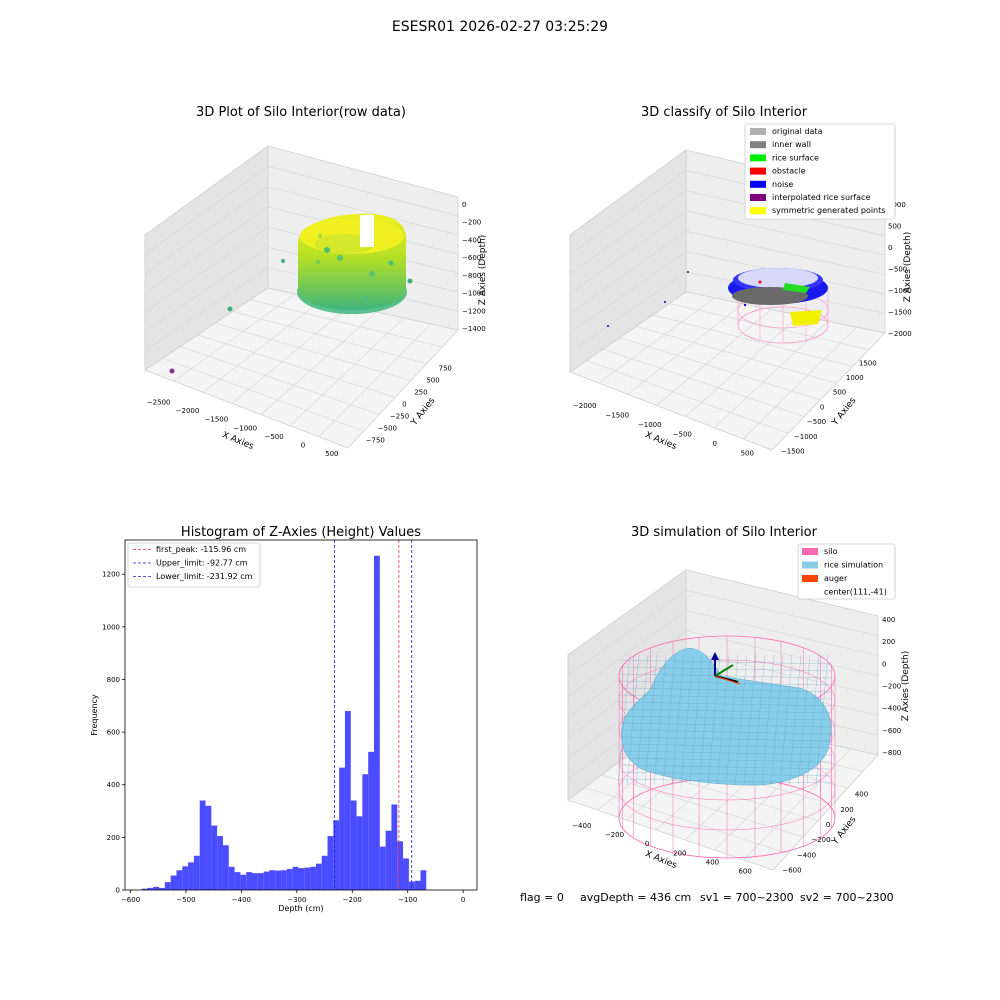 Image resolution: width=1000 pixels, height=1000 pixels. Describe the element at coordinates (900, 334) in the screenshot. I see `z-tick-label: −2000` at that location.